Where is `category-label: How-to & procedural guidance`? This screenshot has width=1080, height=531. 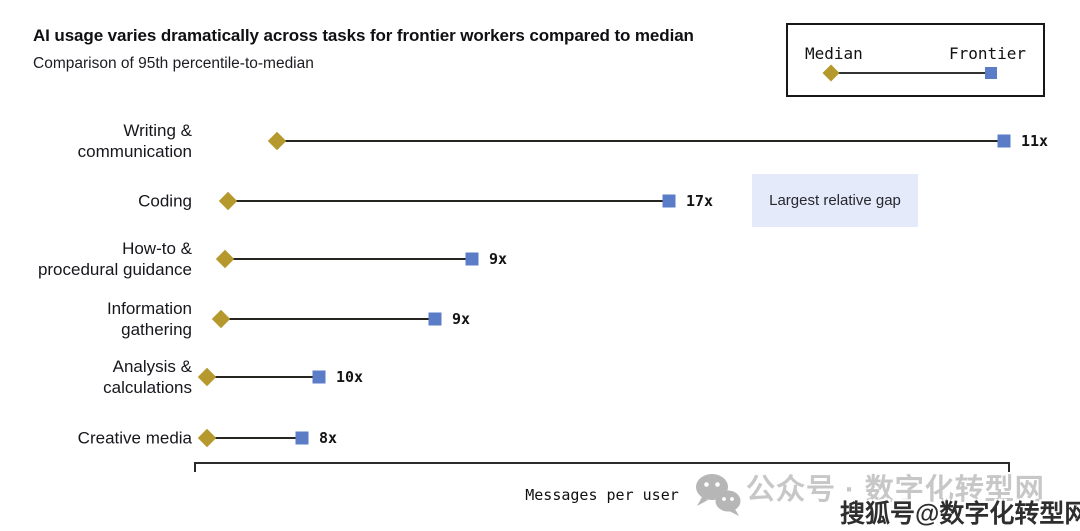 category-label: How-to & procedural guidance is located at coordinates (114, 259).